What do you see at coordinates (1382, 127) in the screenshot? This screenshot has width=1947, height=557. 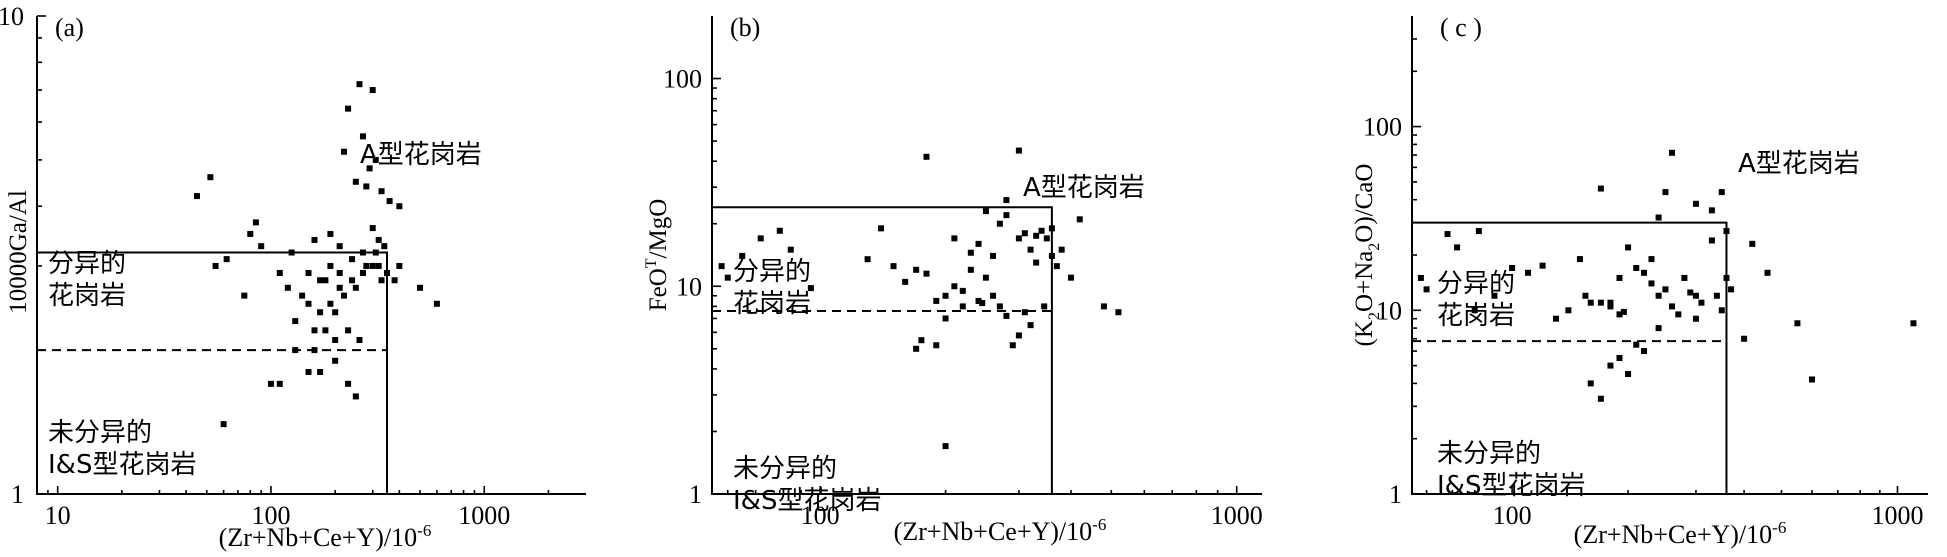 I see `y-tick-label: 100` at bounding box center [1382, 127].